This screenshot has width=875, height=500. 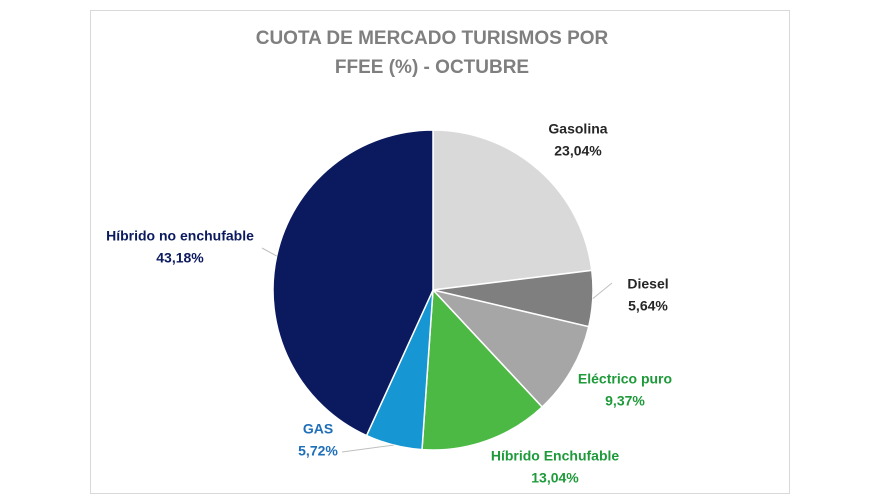 What do you see at coordinates (648, 306) in the screenshot?
I see `slice-value-label: 5,64%` at bounding box center [648, 306].